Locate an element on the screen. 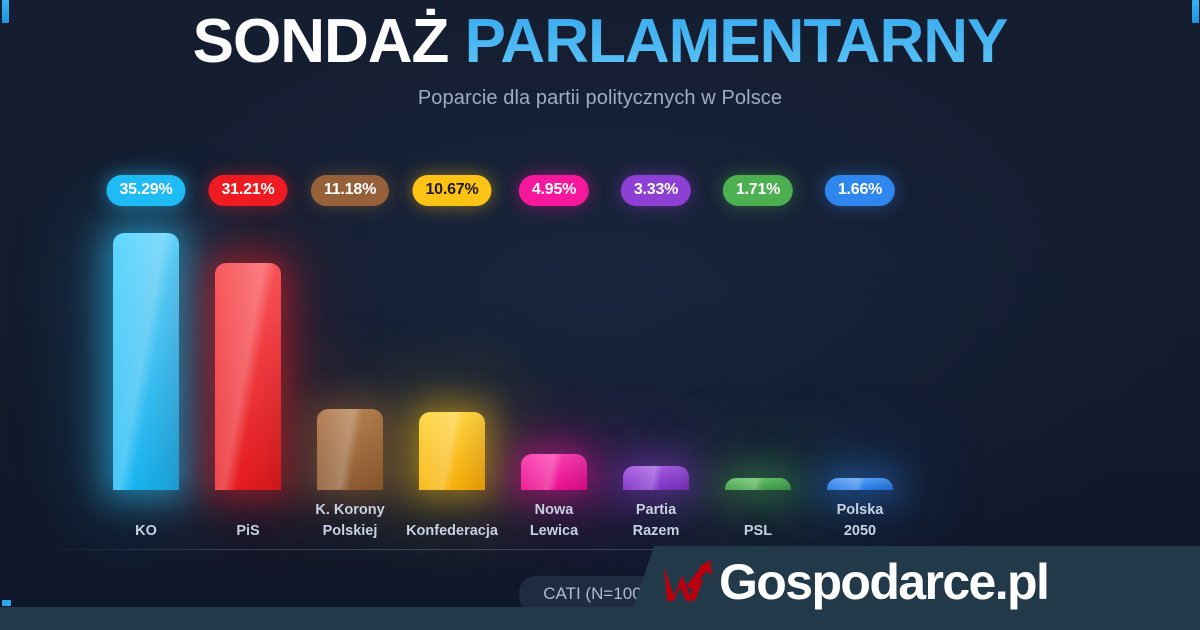  title-word-parlamentarny: PARLAMENTARNY is located at coordinates (736, 41).